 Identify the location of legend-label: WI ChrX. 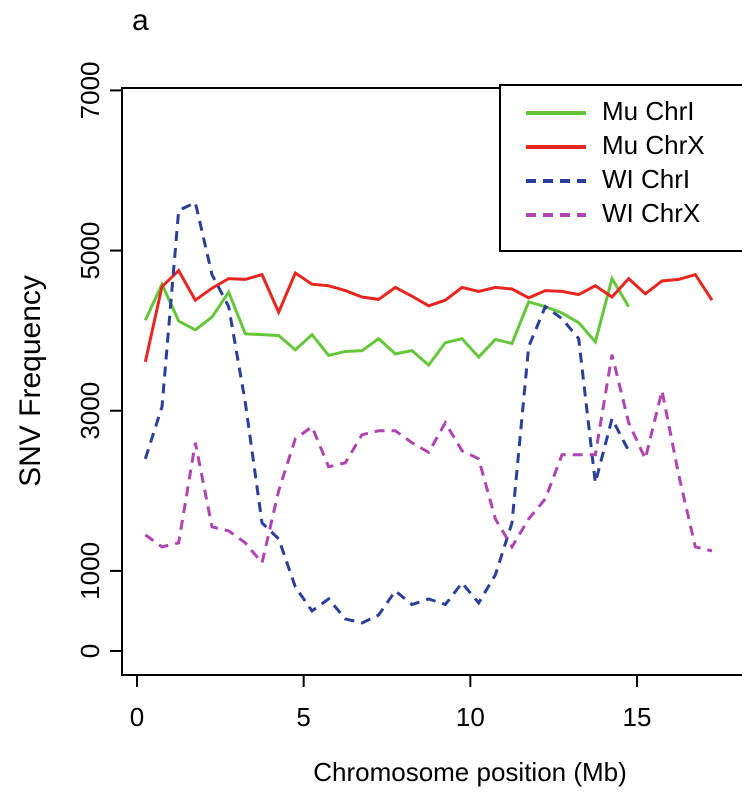
(651, 213).